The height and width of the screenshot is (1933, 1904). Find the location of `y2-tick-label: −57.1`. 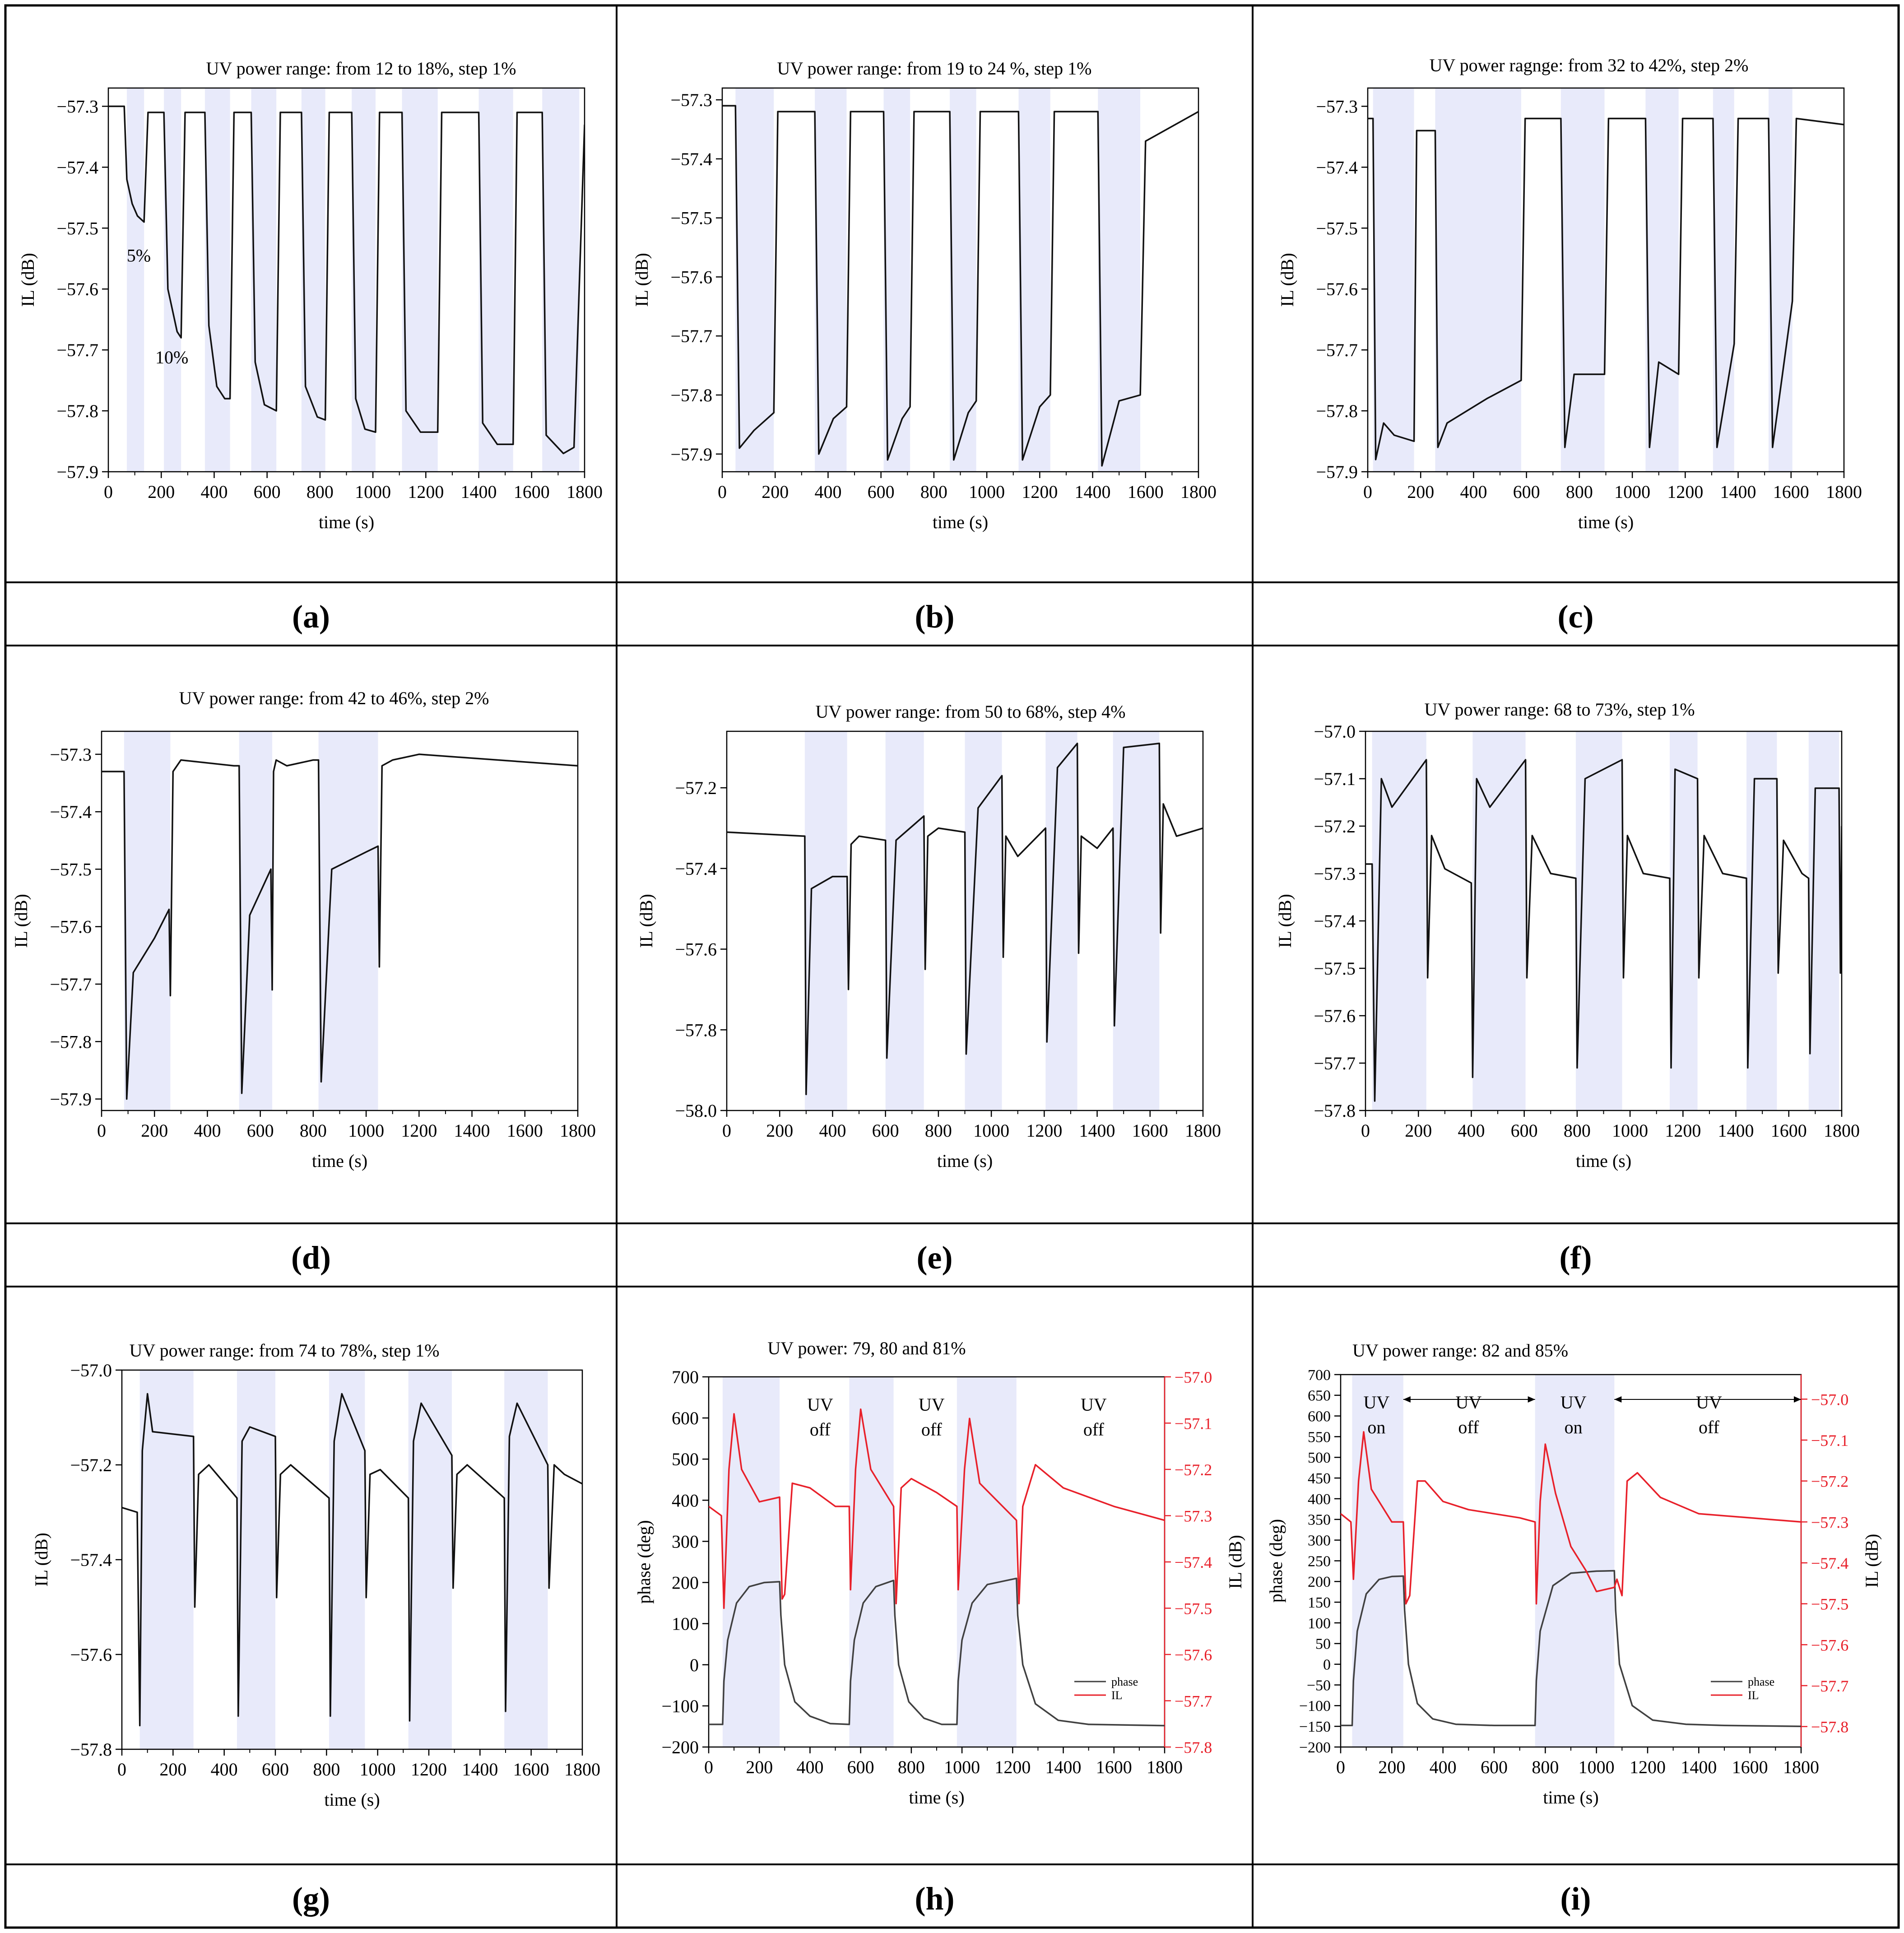

y2-tick-label: −57.1 is located at coordinates (1193, 1424).